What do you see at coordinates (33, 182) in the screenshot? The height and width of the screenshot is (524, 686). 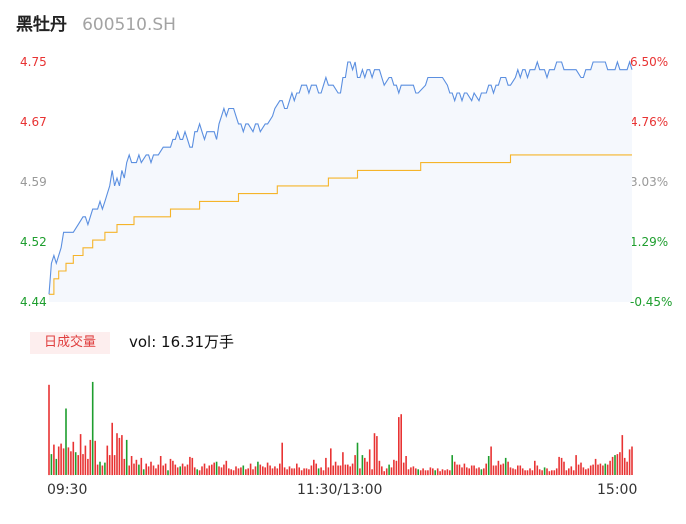 I see `y-tick-label: 4.59` at bounding box center [33, 182].